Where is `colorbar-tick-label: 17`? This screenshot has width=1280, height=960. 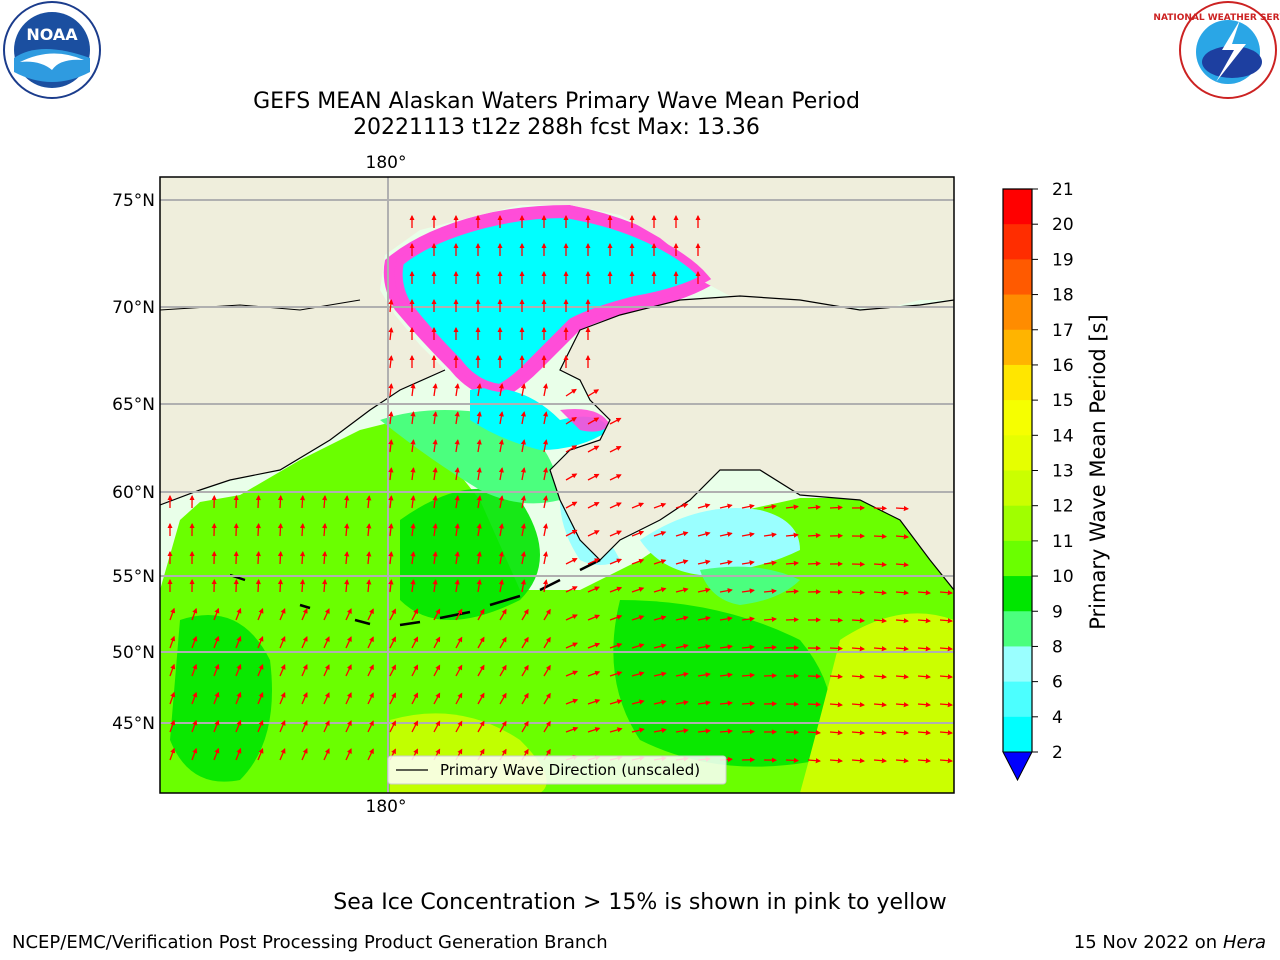
colorbar-tick-label: 17 is located at coordinates (1063, 331).